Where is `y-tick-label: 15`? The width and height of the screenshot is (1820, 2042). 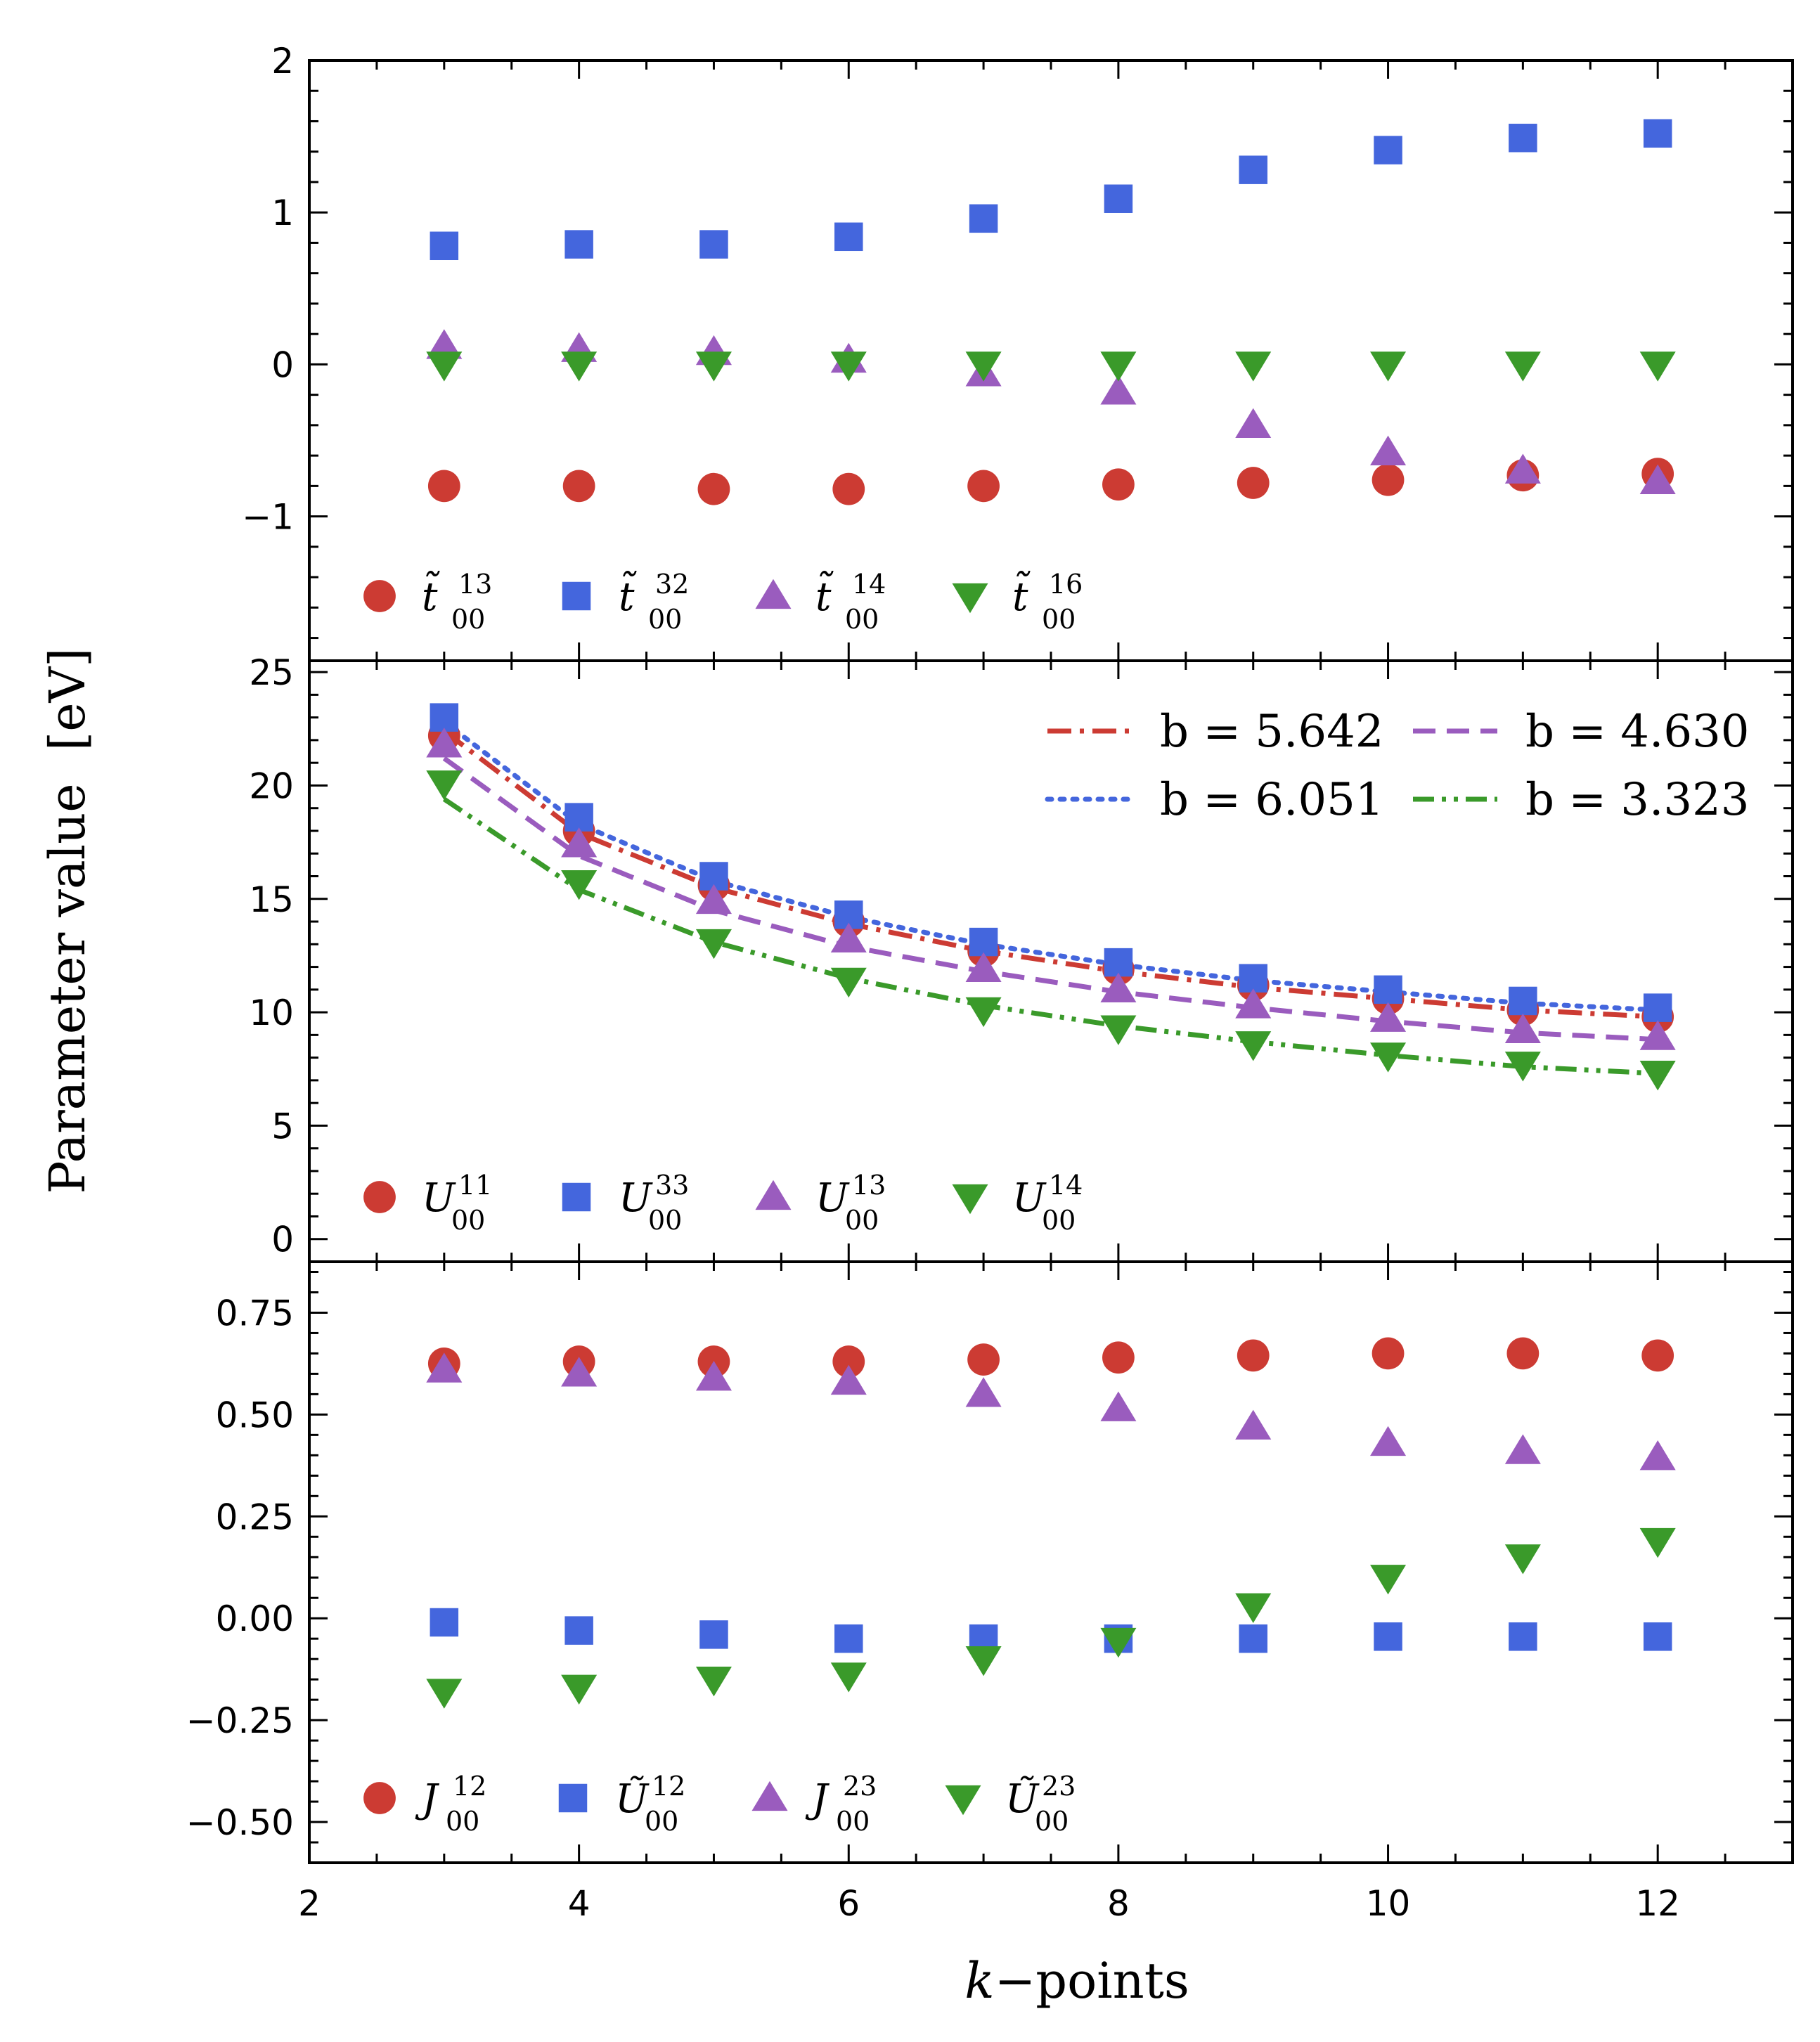 y-tick-label: 15 is located at coordinates (271, 899).